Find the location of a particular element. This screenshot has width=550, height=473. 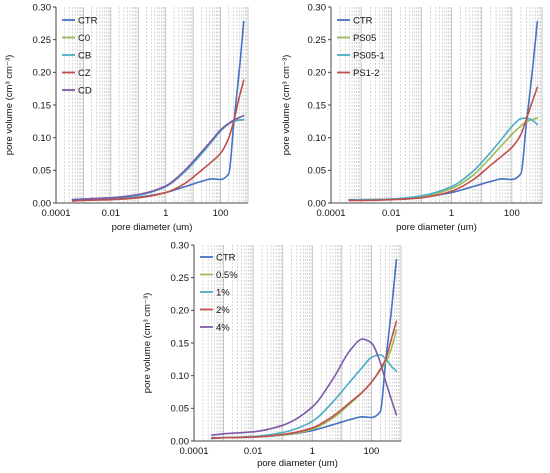

legend-label: CD is located at coordinates (85, 90).